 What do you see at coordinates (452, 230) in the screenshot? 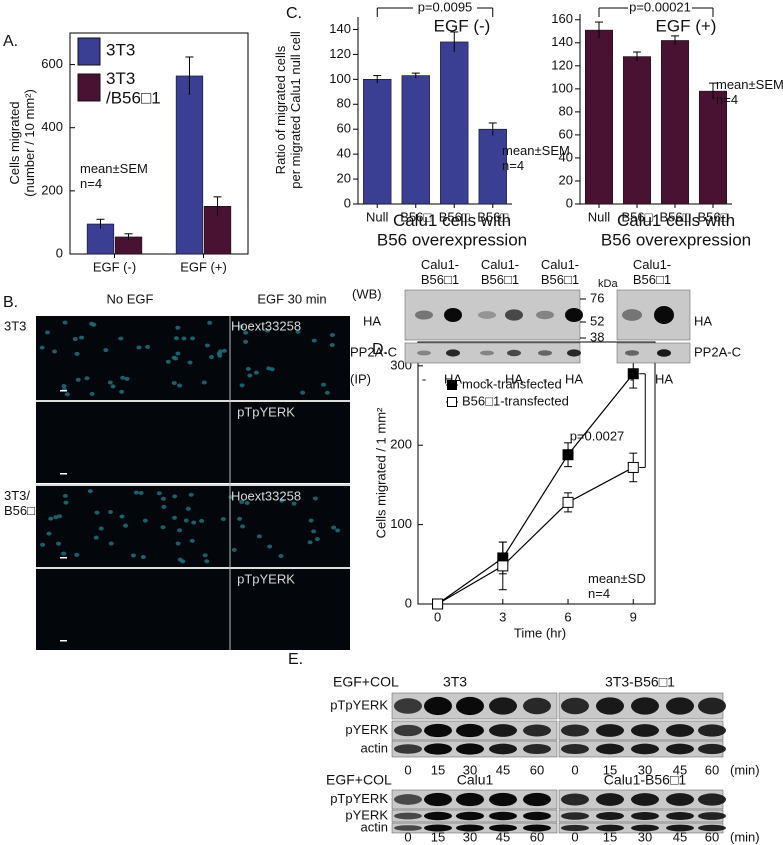
I see `x-axis-label: Calu1 cells with B56 overexpression` at bounding box center [452, 230].